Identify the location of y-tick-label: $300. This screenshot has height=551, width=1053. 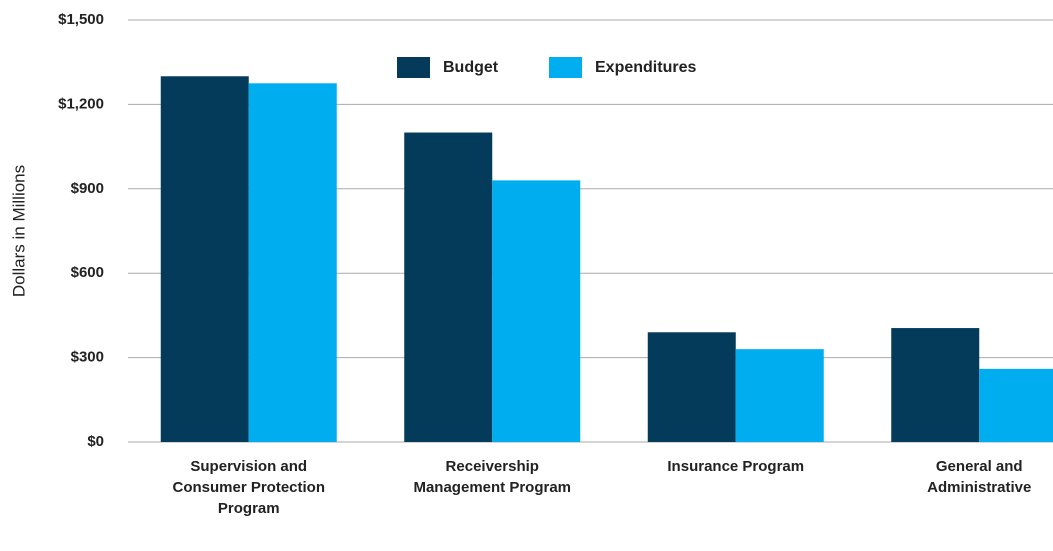
(87, 357).